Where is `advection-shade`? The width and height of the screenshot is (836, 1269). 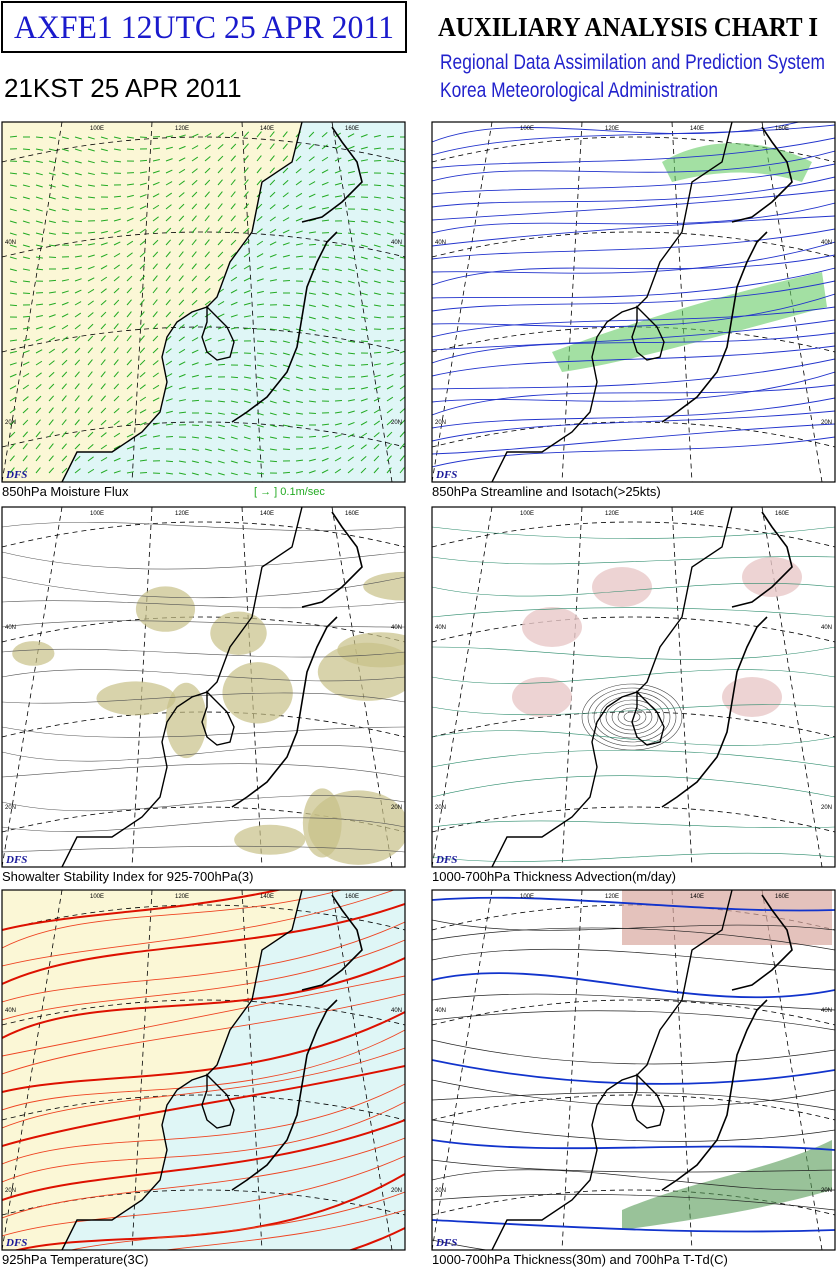
advection-shade is located at coordinates (772, 577).